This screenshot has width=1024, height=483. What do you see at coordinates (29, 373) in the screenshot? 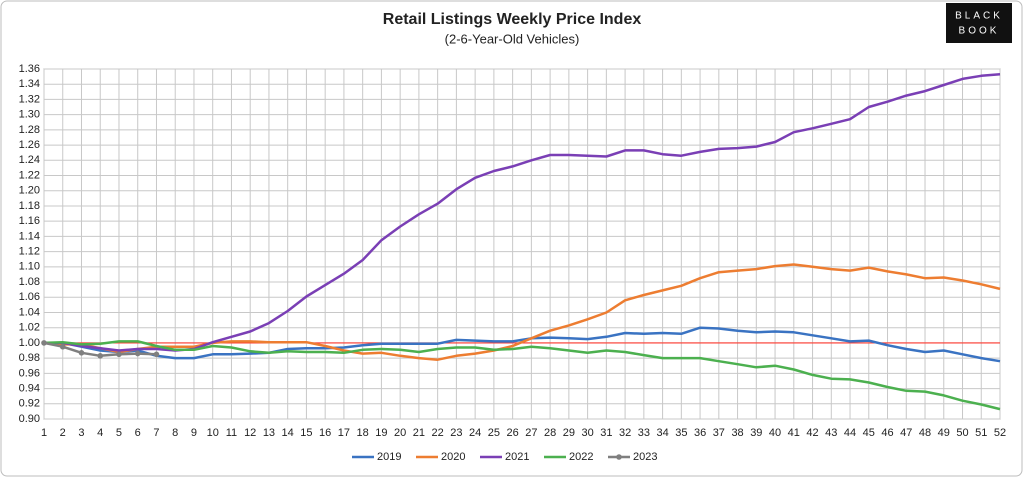
I see `y-tick-label: 0.96` at bounding box center [29, 373].